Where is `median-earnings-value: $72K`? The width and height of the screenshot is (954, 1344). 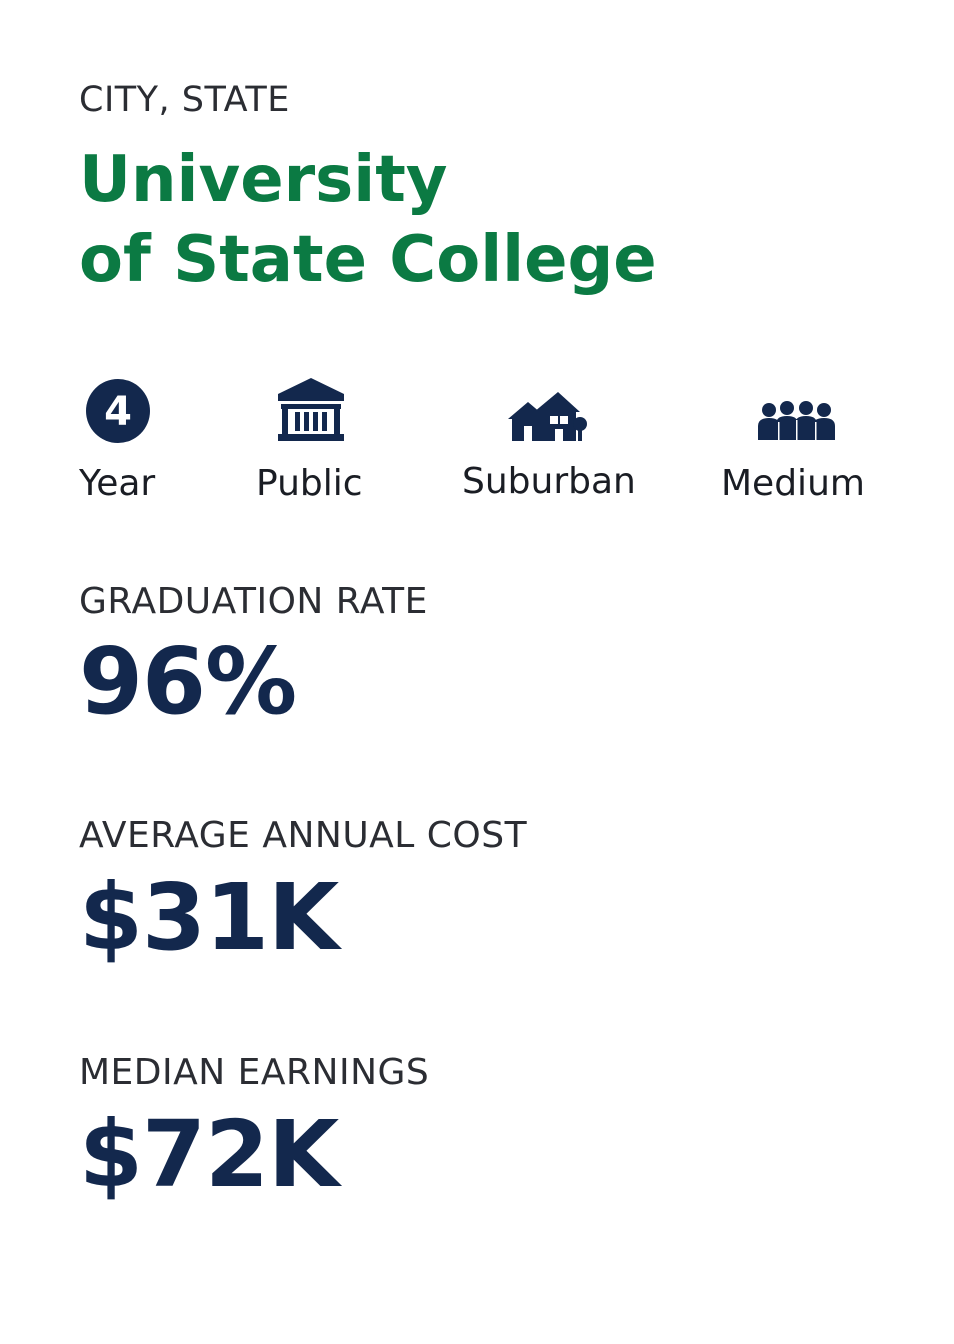
median-earnings-value: $72K is located at coordinates (209, 1154).